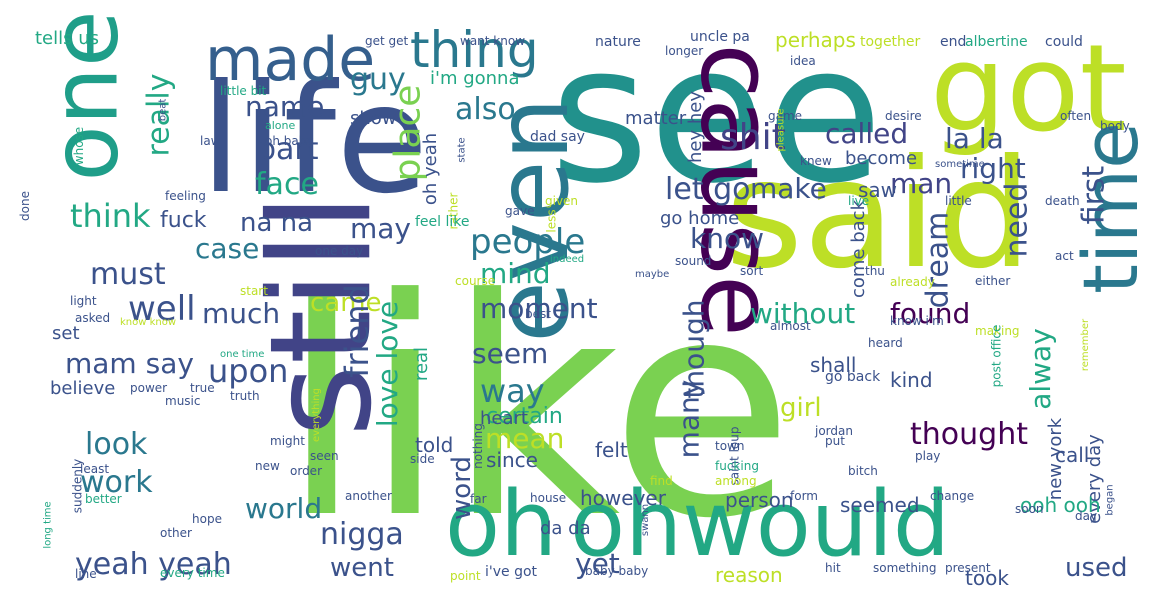 Image resolution: width=1164 pixels, height=606 pixels. I want to click on word-present: present, so click(968, 568).